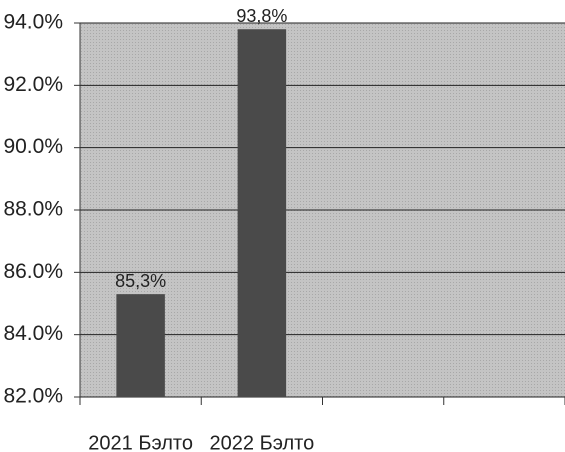  Describe the element at coordinates (261, 16) in the screenshot. I see `value-label: 93,8%` at that location.